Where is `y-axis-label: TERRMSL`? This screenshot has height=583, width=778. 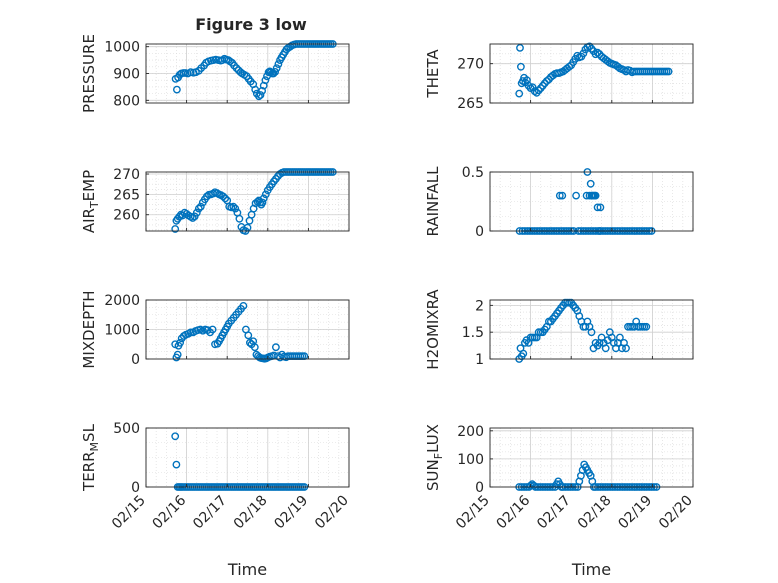 y-axis-label: TERRMSL is located at coordinates (90, 457).